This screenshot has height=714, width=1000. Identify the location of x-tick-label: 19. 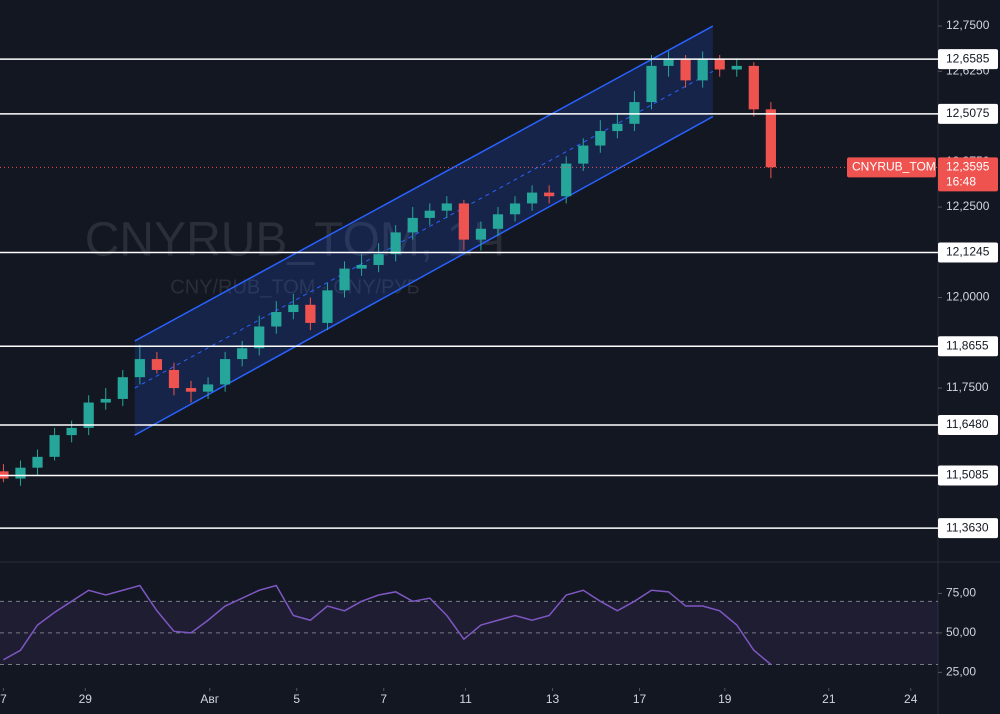
(725, 699).